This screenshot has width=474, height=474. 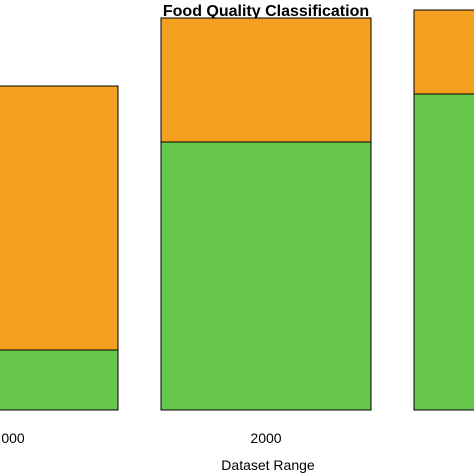 What do you see at coordinates (268, 465) in the screenshot?
I see `x-axis-label: Dataset Range` at bounding box center [268, 465].